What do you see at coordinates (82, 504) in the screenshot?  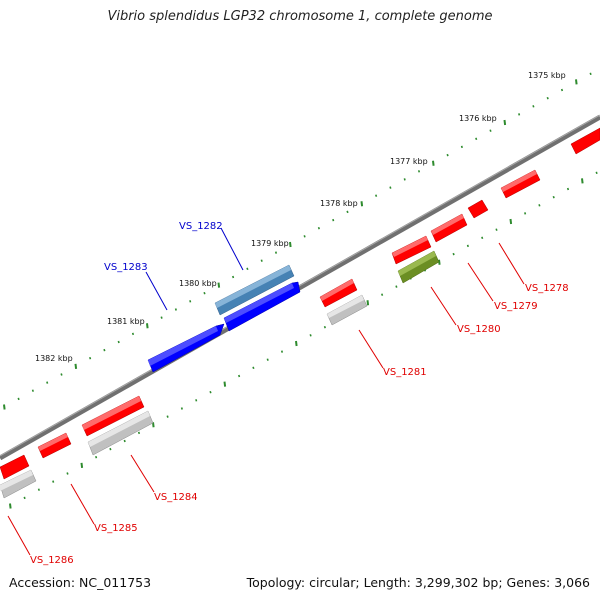 I see `callout-vs1285` at bounding box center [82, 504].